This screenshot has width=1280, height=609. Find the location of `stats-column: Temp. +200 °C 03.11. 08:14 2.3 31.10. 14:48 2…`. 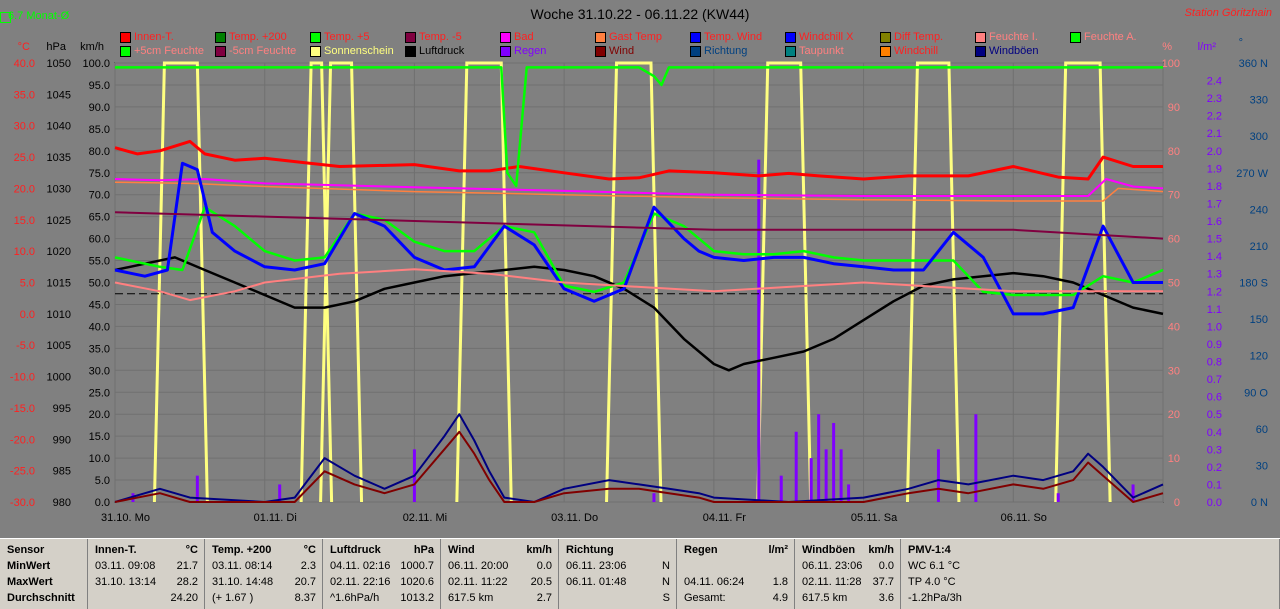

stats-column: Temp. +200 °C 03.11. 08:14 2.3 31.10. 14:48 2… is located at coordinates (264, 574).